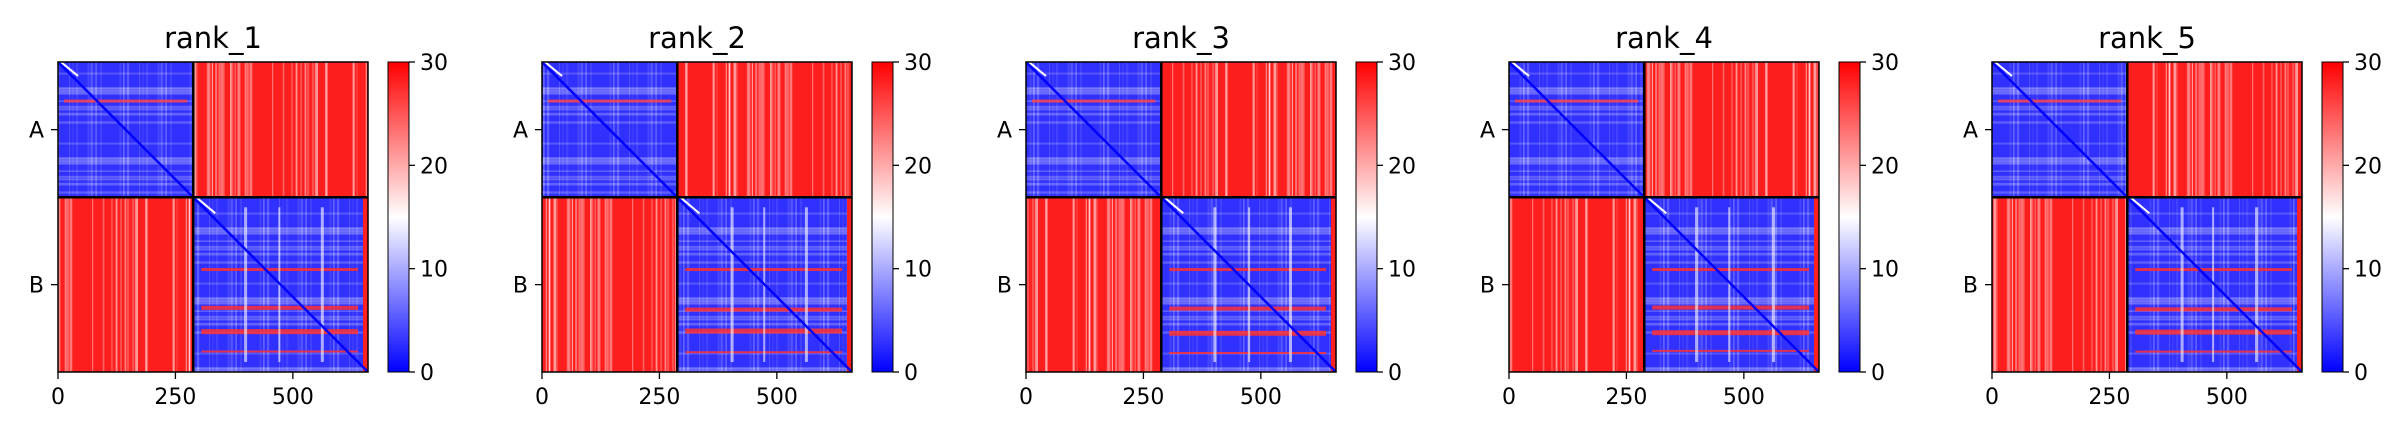  Describe the element at coordinates (213, 38) in the screenshot. I see `panel-title: rank_1` at that location.